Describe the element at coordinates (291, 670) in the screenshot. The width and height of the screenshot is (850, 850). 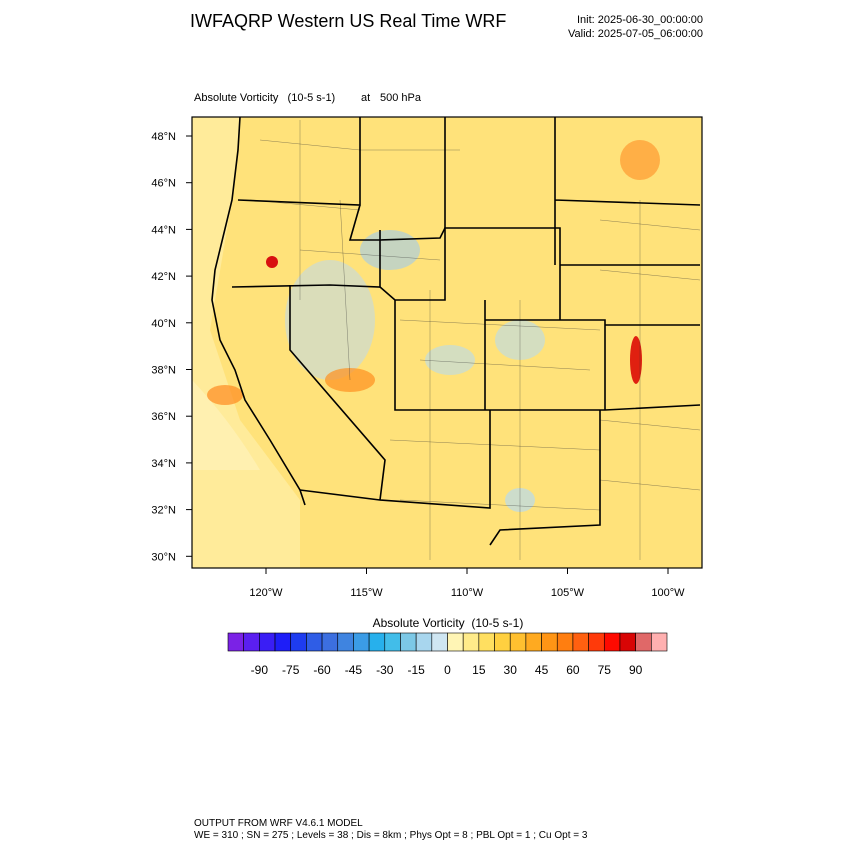
I see `colorbar-label: -75` at that location.